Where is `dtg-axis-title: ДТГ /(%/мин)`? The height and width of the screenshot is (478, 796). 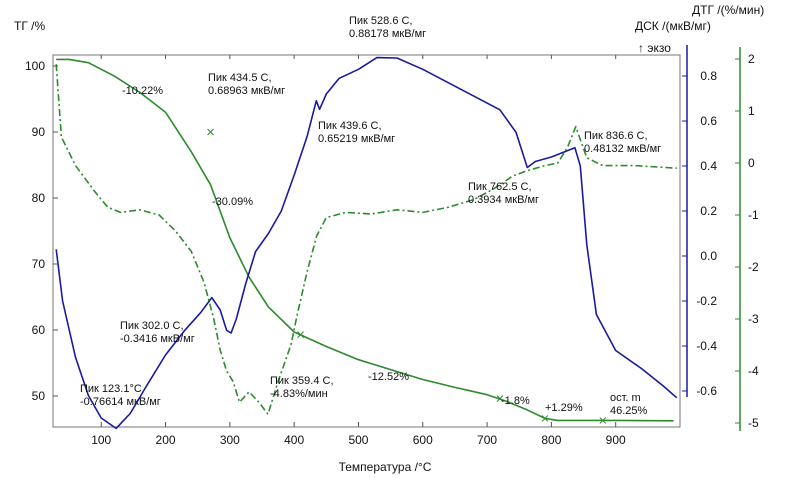 dtg-axis-title: ДТГ /(%/мин) is located at coordinates (728, 10).